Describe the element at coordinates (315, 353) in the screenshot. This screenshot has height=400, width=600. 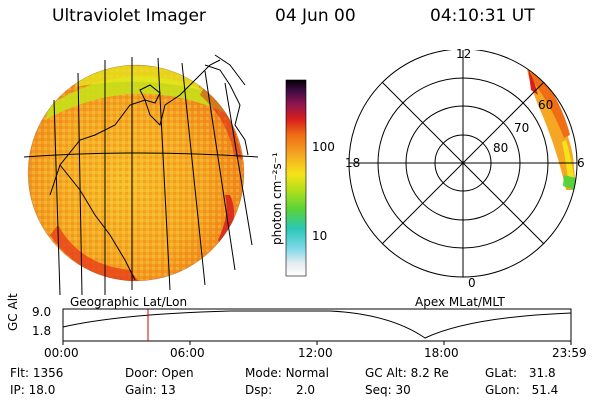
I see `xtick-1200: 12:00` at that location.